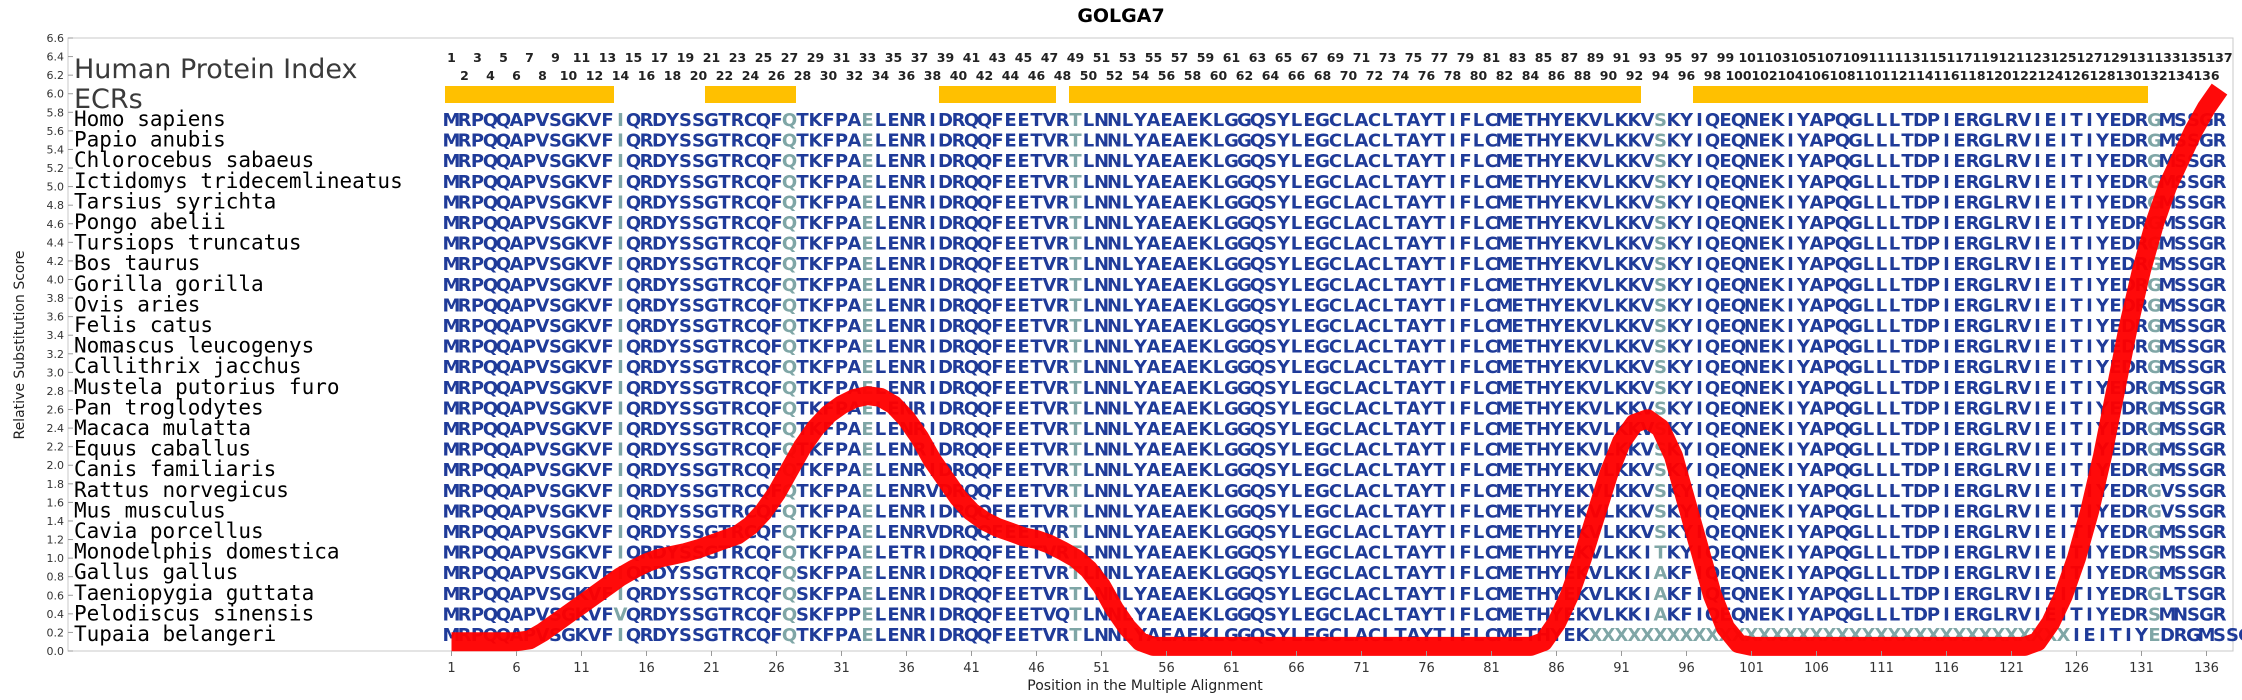 This screenshot has height=700, width=2242. Describe the element at coordinates (56, 279) in the screenshot. I see `y-tick-label: 4.0` at that location.